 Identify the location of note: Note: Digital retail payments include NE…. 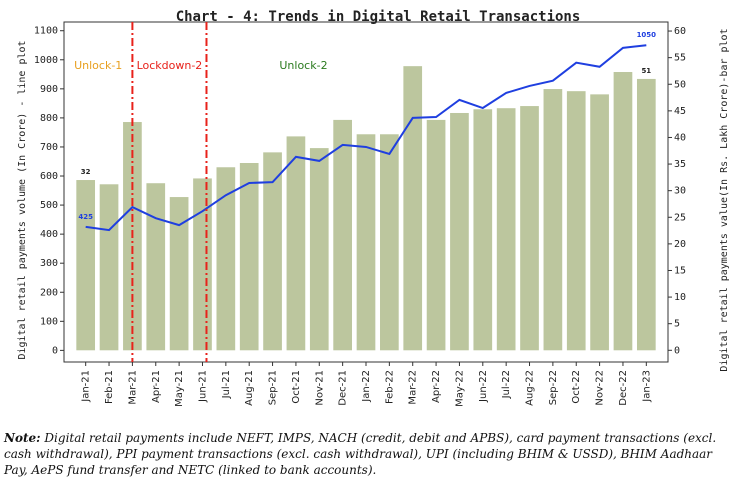
(368, 454).